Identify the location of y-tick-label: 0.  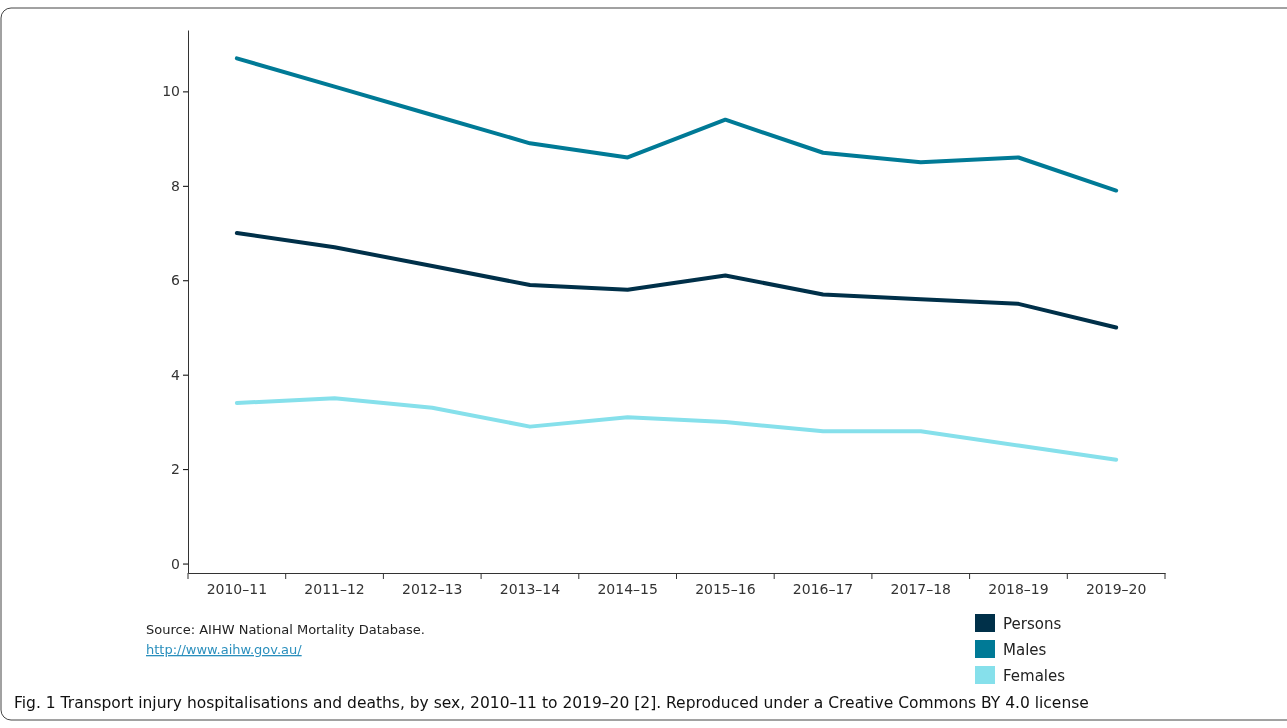
(175, 563).